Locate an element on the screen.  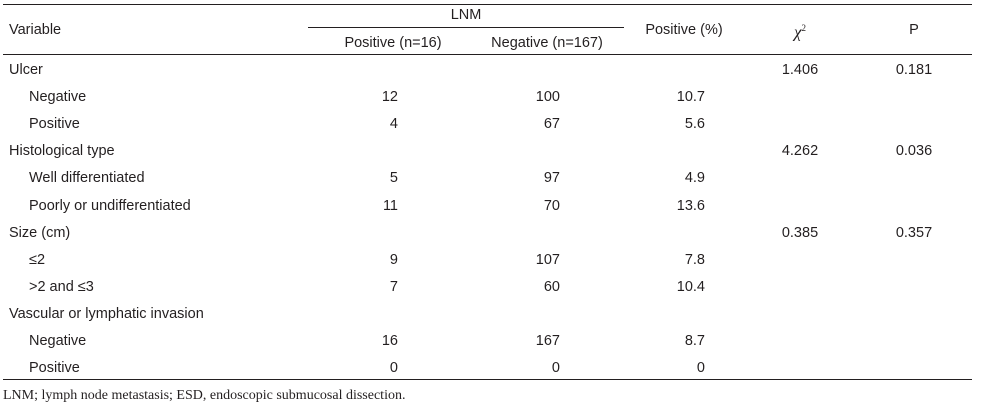
cell-positive-pct: 5.6 is located at coordinates (694, 124).